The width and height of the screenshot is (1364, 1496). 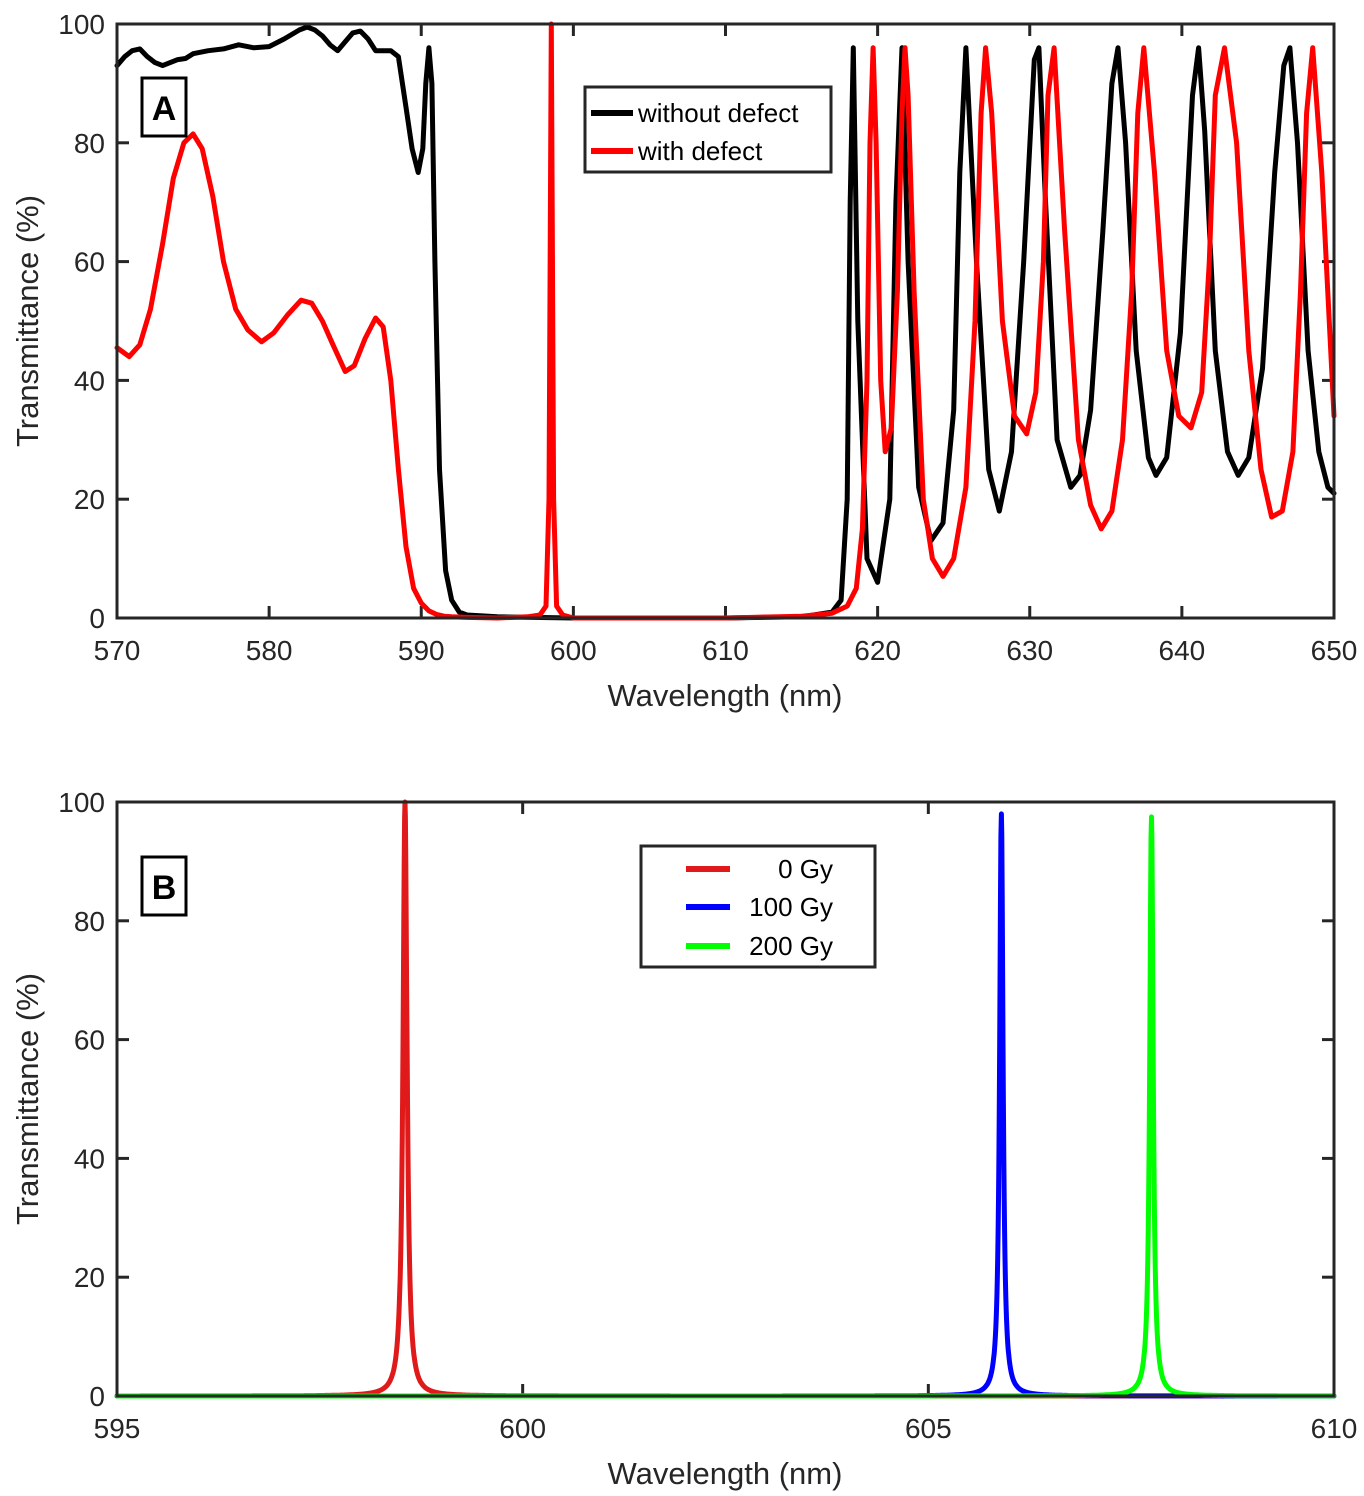 What do you see at coordinates (1029, 650) in the screenshot?
I see `panel-a-xtick-label: 630` at bounding box center [1029, 650].